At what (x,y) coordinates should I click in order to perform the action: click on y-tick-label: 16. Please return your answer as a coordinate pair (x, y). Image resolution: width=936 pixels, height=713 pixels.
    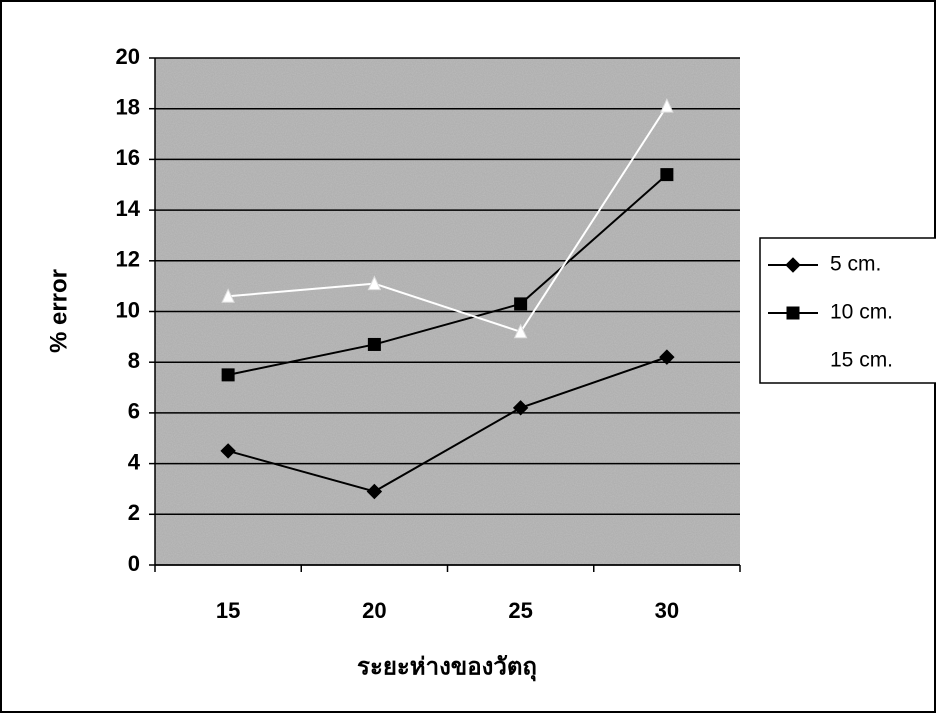
    Looking at the image, I should click on (128, 157).